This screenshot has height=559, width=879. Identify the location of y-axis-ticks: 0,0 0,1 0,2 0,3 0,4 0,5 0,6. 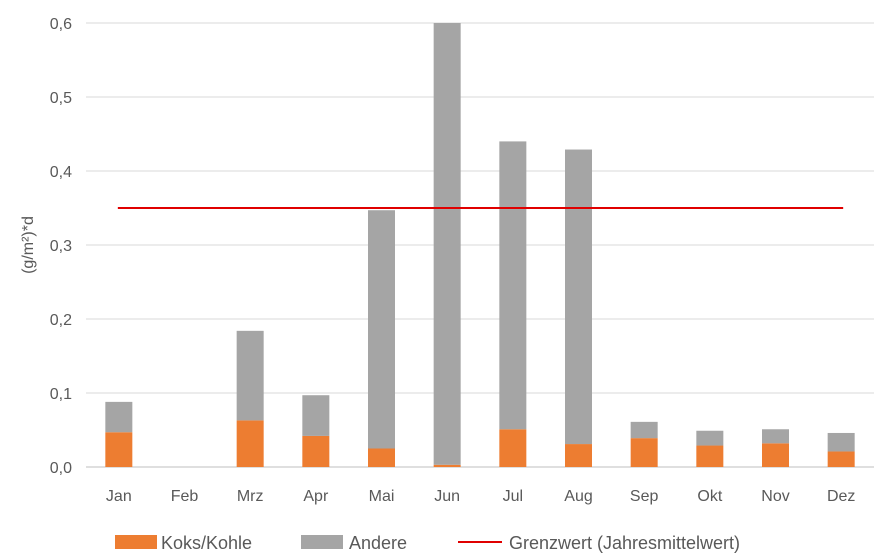
(61, 246).